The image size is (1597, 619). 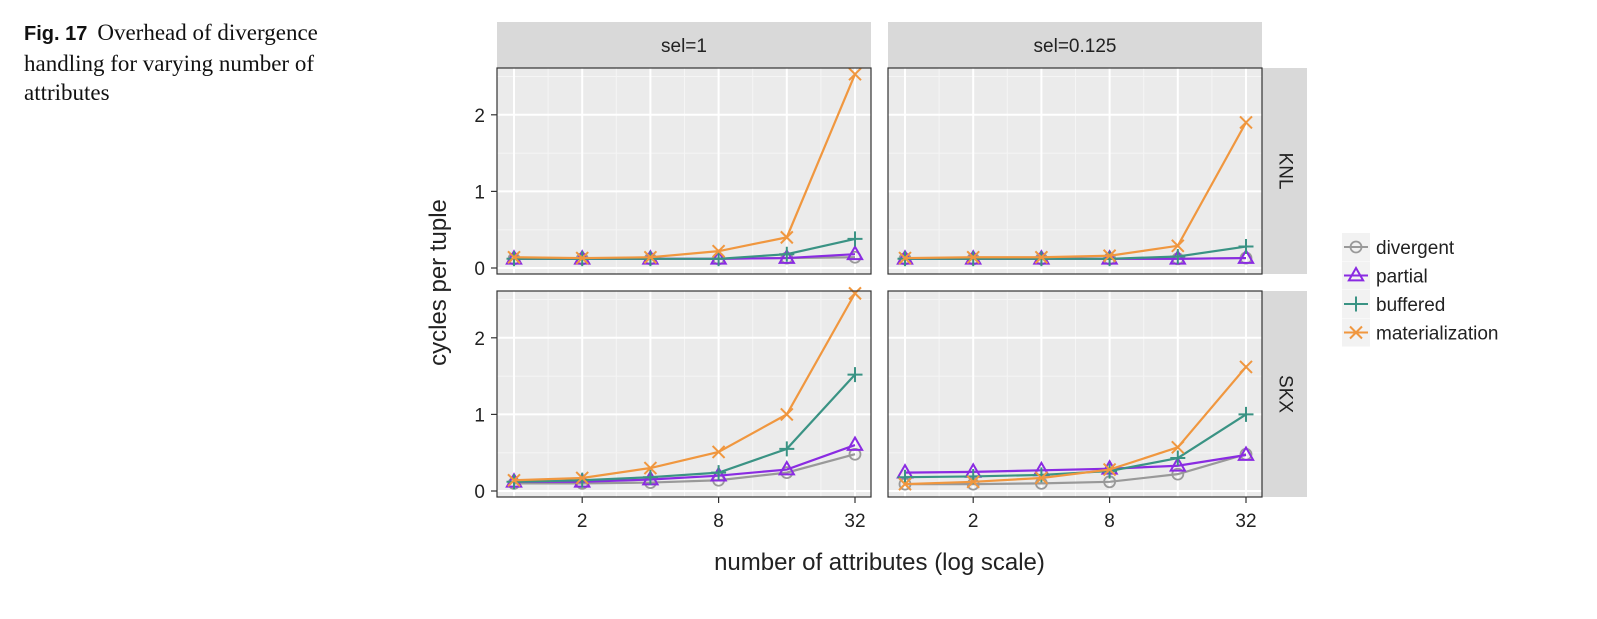 What do you see at coordinates (479, 116) in the screenshot?
I see `y-tick-label: 2` at bounding box center [479, 116].